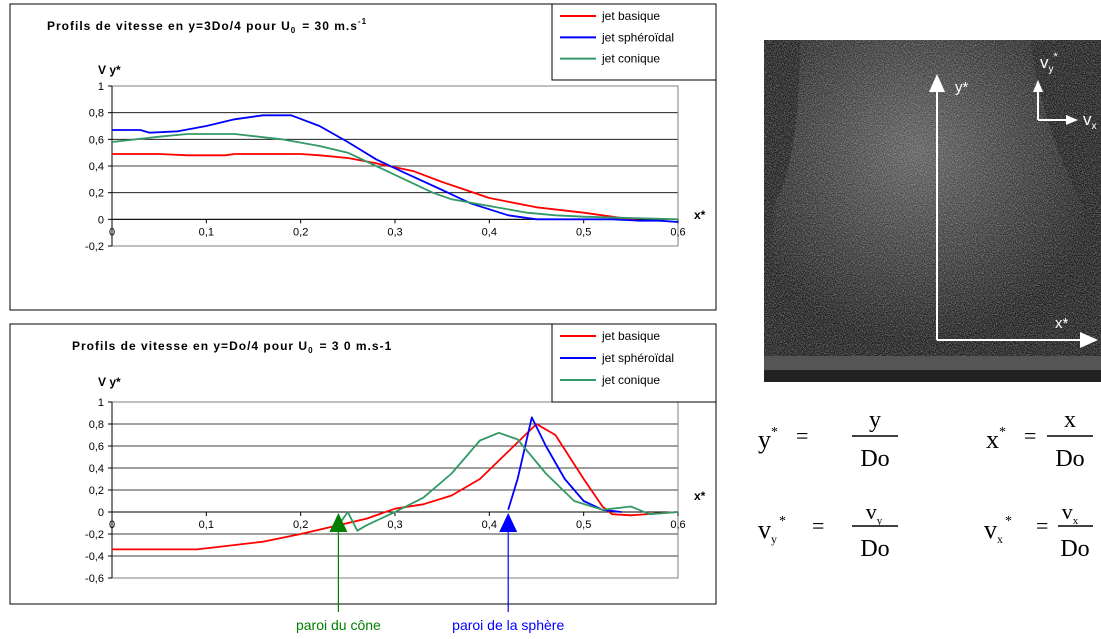 The height and width of the screenshot is (639, 1101). I want to click on chart-bottom-ytick-label: -0,6, so click(94, 579).